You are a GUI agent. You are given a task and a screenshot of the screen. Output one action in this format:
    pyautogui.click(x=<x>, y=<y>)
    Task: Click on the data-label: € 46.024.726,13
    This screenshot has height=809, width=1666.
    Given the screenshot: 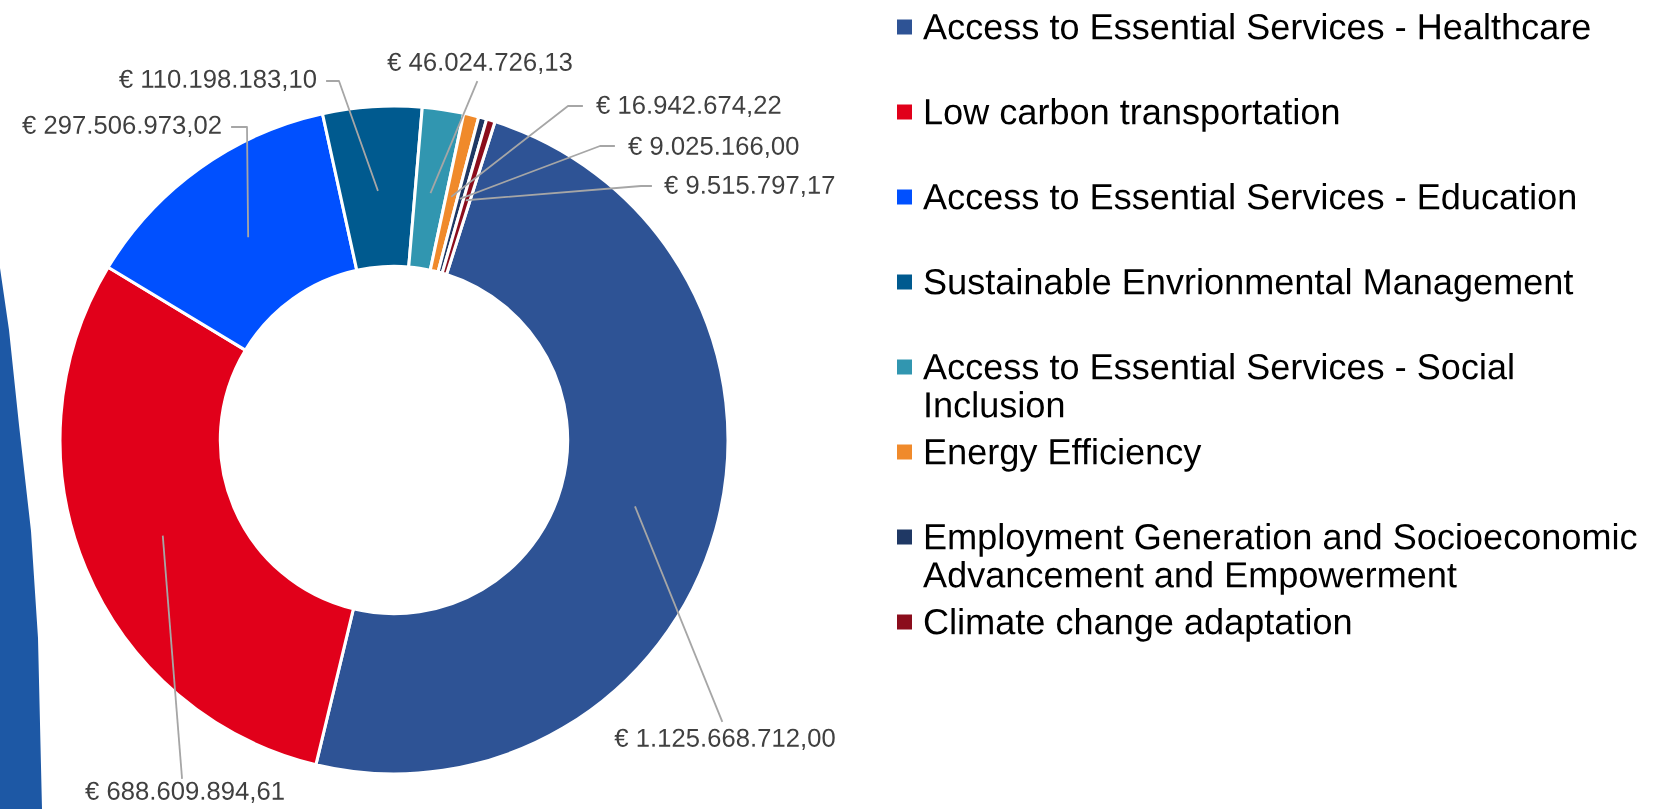 What is the action you would take?
    pyautogui.click(x=479, y=63)
    